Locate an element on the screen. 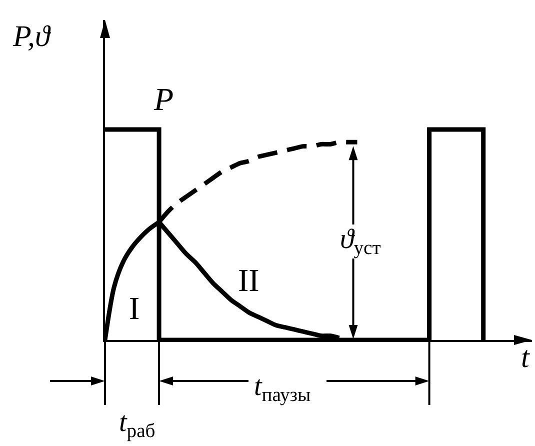  series-label: II is located at coordinates (249, 280).